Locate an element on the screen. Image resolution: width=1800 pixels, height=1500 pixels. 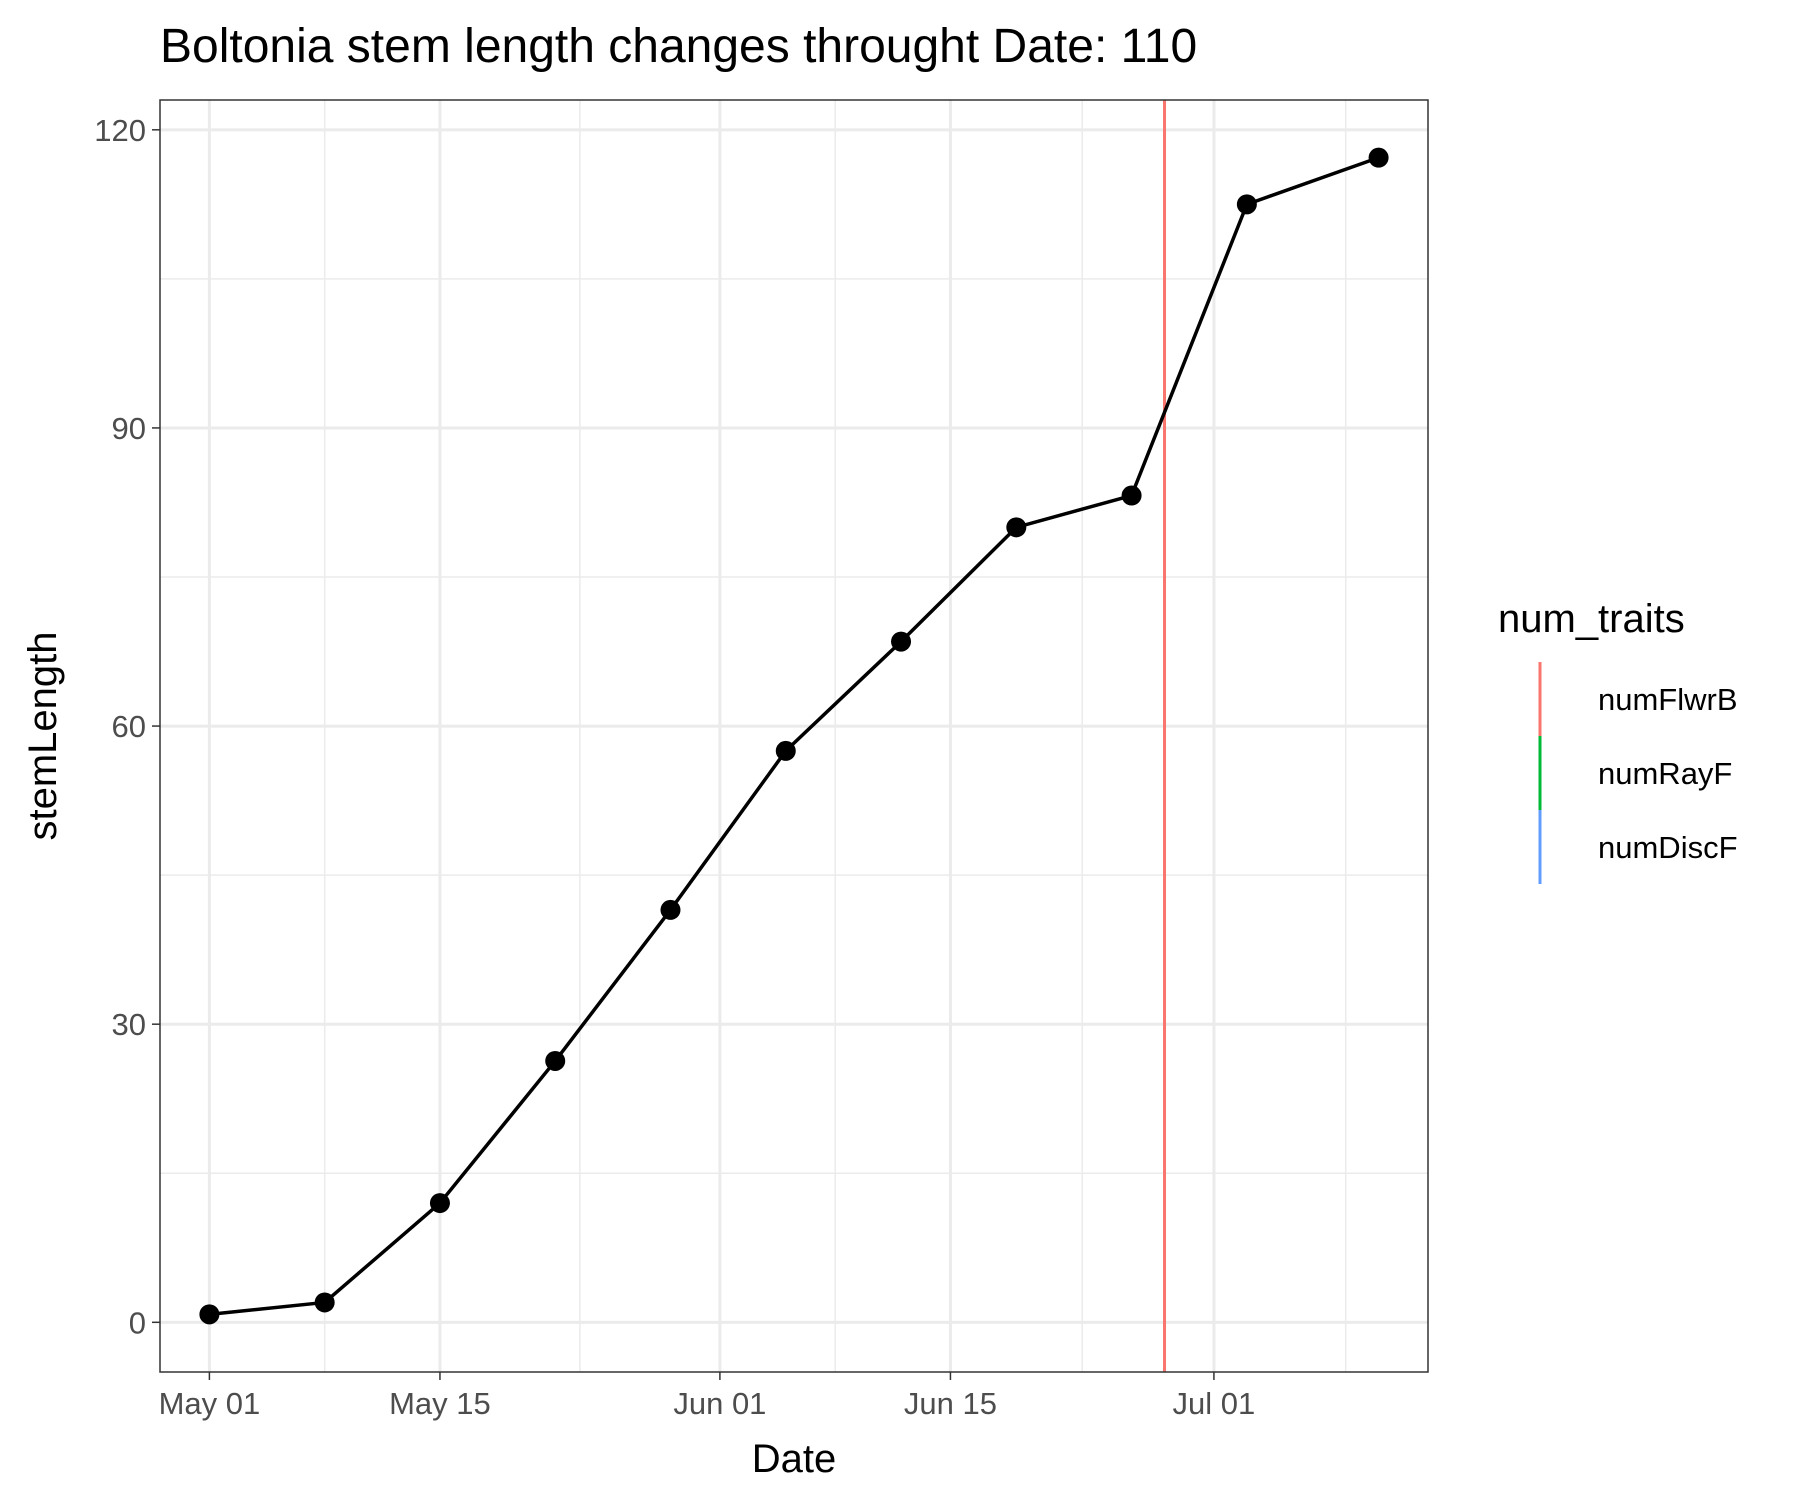
x-axis-title: Date is located at coordinates (794, 1459).